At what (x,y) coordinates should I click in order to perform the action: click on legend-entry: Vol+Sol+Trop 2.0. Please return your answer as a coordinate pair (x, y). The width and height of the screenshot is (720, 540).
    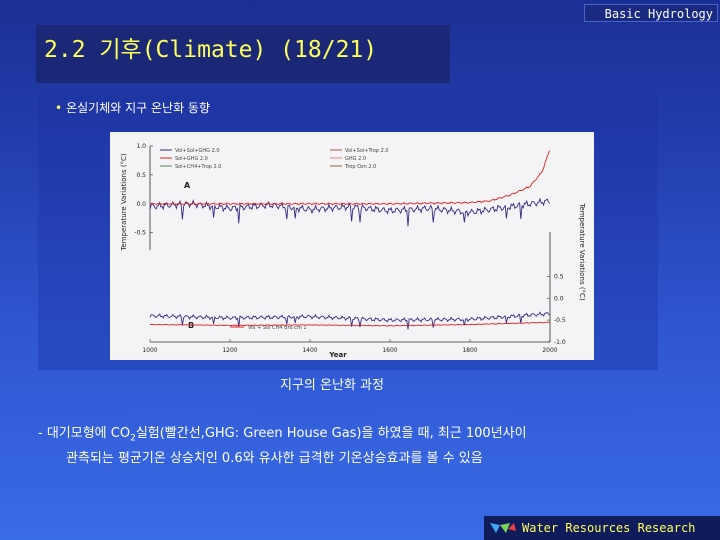
    Looking at the image, I should click on (367, 151).